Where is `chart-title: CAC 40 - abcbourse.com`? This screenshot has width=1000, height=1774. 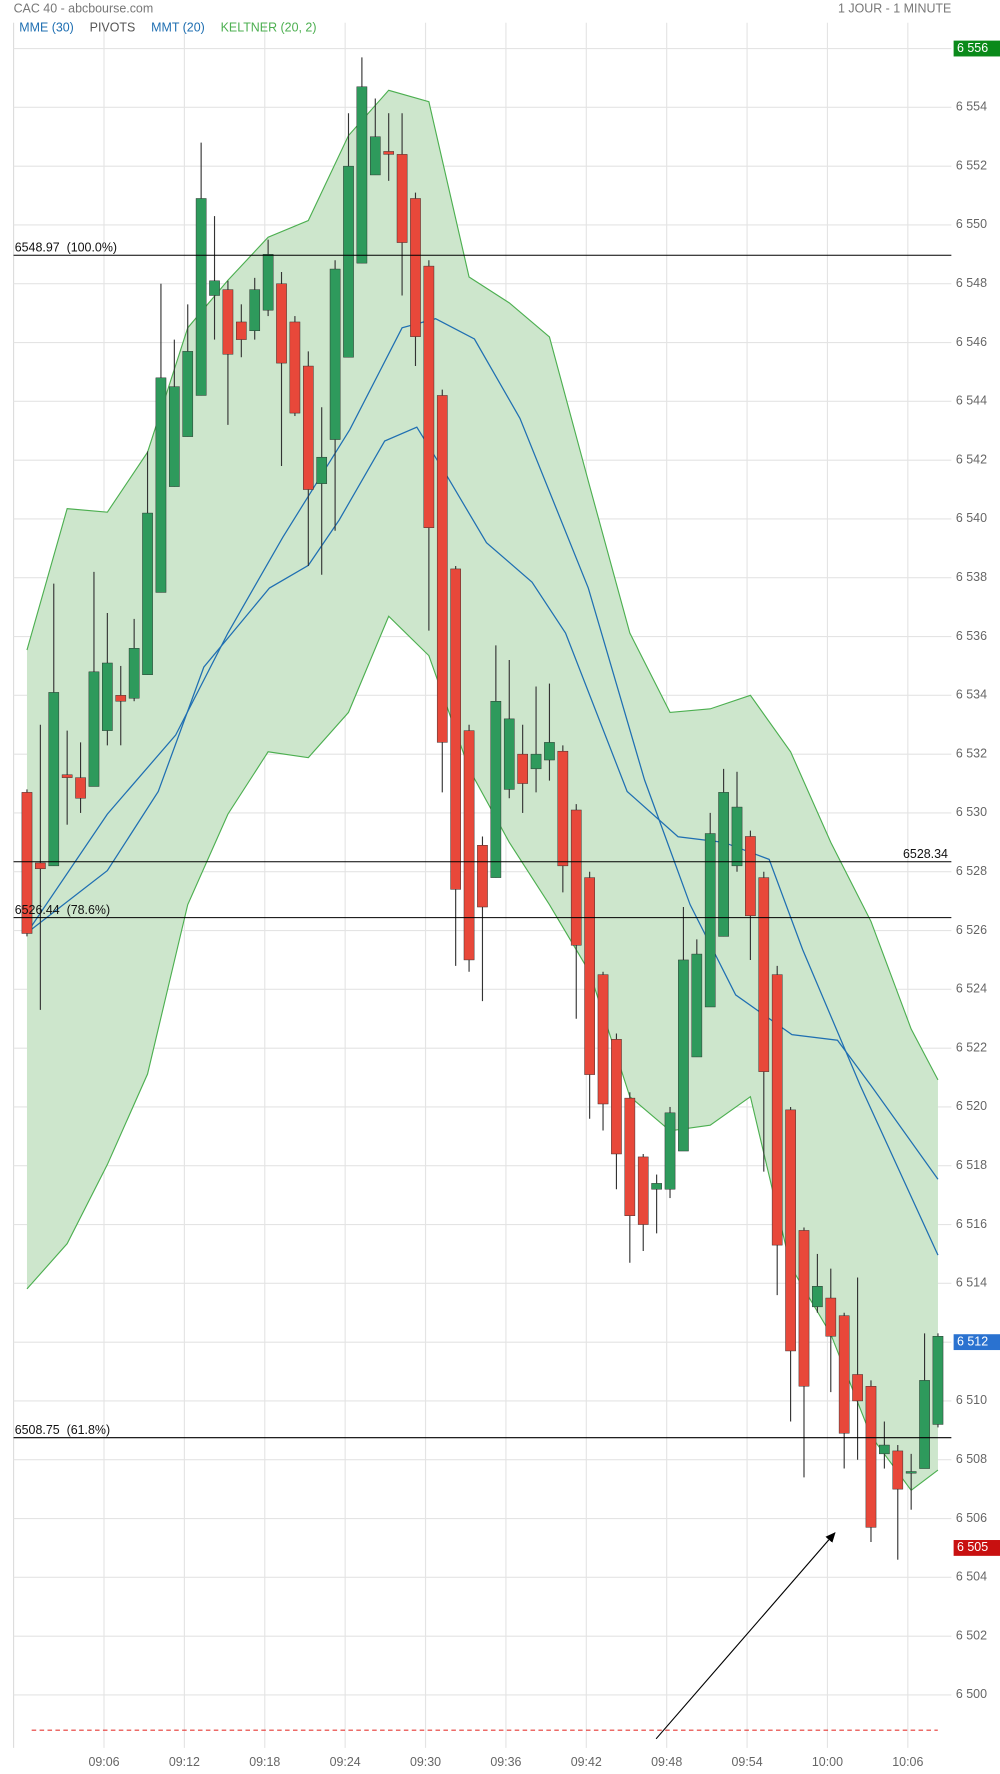
chart-title: CAC 40 - abcbourse.com is located at coordinates (84, 8).